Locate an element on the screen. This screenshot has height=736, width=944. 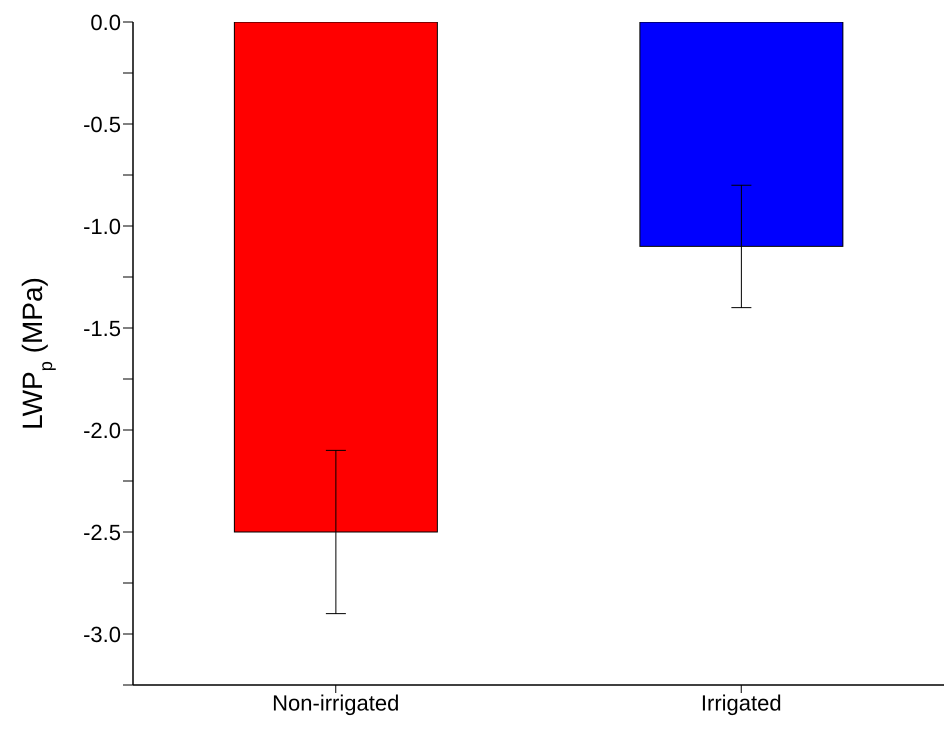
y-tick-label: -0.5 is located at coordinates (102, 124).